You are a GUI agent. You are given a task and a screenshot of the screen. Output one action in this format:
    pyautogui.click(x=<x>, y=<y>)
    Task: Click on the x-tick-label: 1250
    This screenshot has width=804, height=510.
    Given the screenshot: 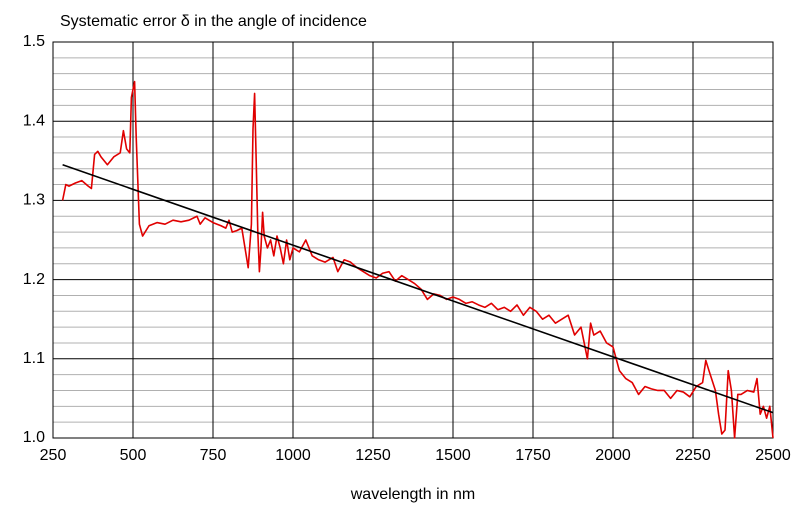 What is the action you would take?
    pyautogui.click(x=373, y=455)
    